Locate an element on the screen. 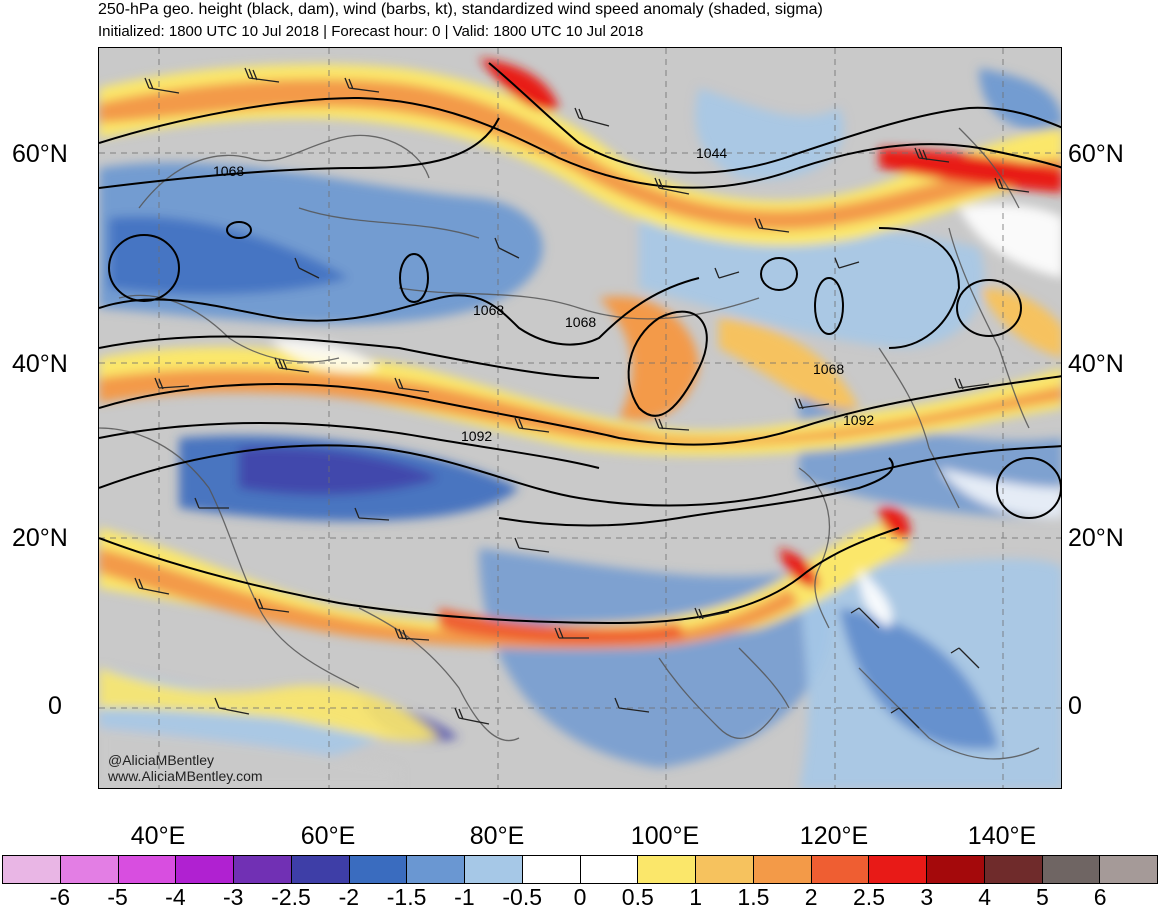 The width and height of the screenshot is (1160, 913). lat-label-40n-right: 40°N is located at coordinates (1096, 364).